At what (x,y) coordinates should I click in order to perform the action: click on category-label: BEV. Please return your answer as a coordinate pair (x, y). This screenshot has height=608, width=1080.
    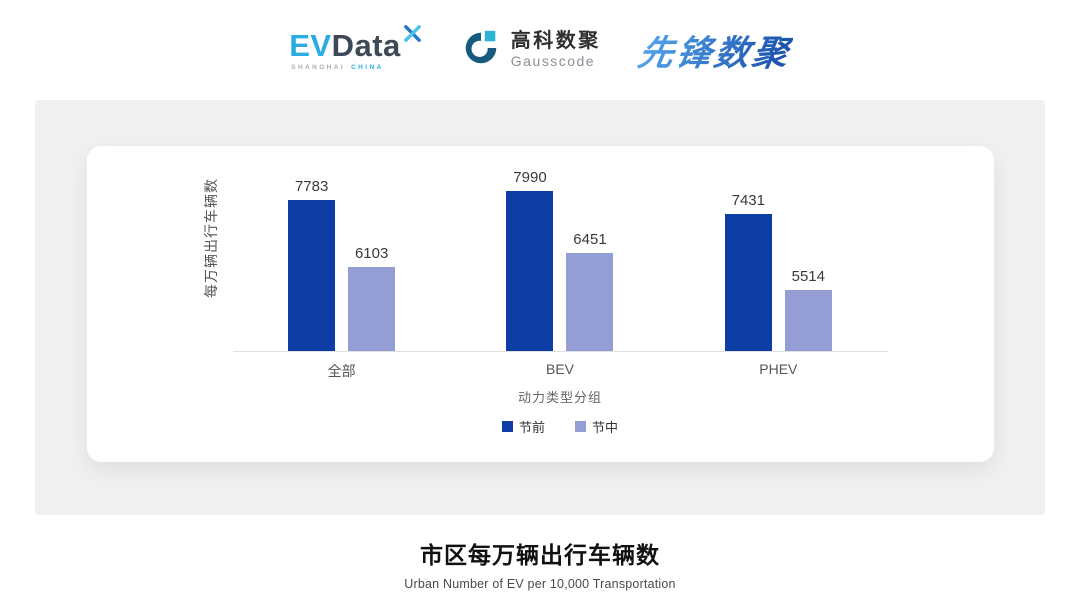
    Looking at the image, I should click on (559, 369).